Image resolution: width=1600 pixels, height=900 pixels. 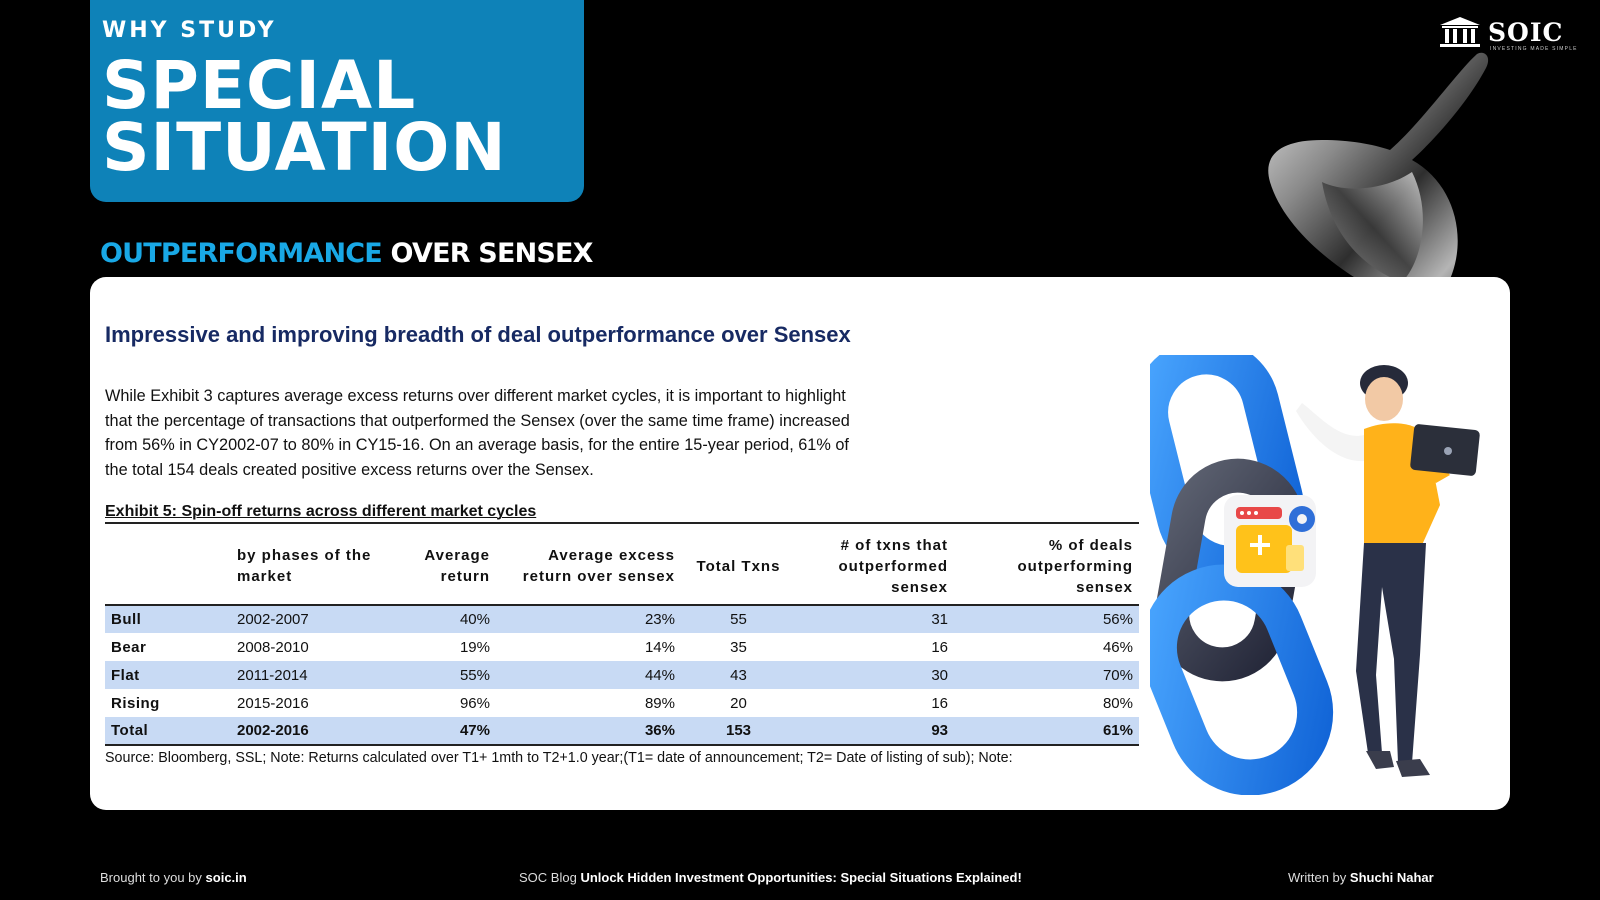 I want to click on page-title: SPECIAL SITUATION, so click(x=343, y=116).